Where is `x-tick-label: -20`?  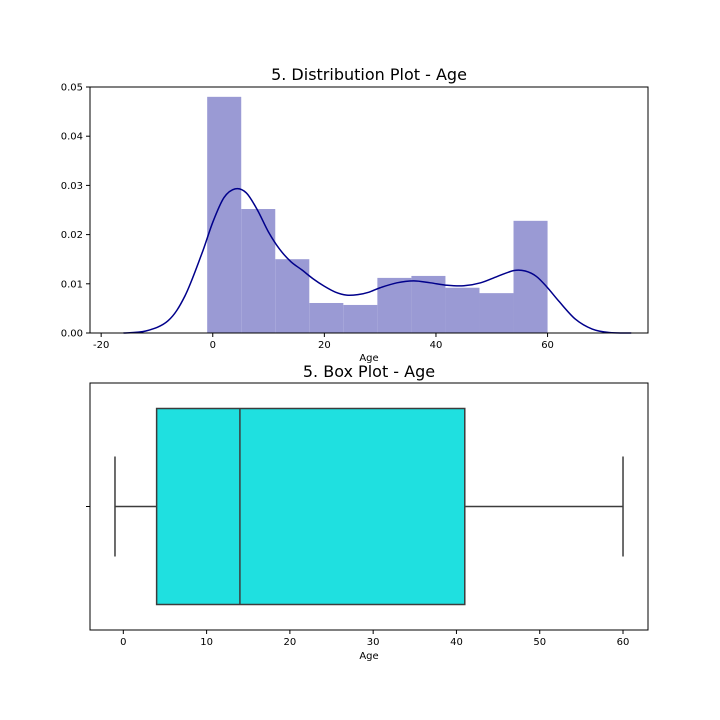 x-tick-label: -20 is located at coordinates (101, 345).